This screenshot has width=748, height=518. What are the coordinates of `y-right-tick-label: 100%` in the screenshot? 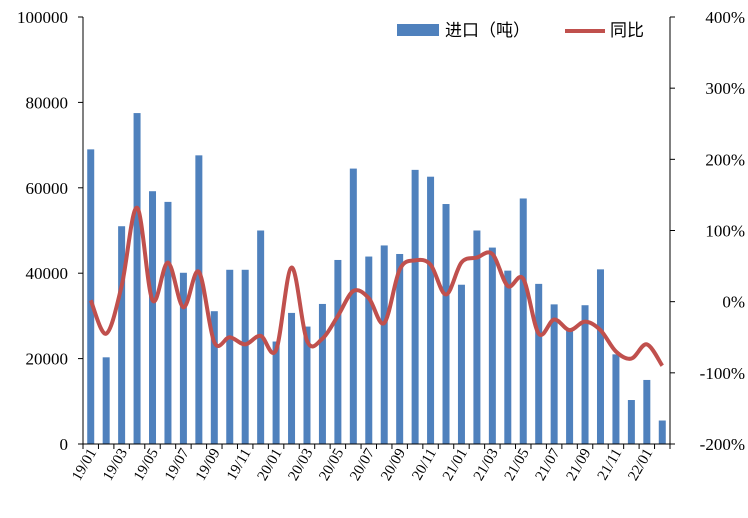 It's located at (725, 231).